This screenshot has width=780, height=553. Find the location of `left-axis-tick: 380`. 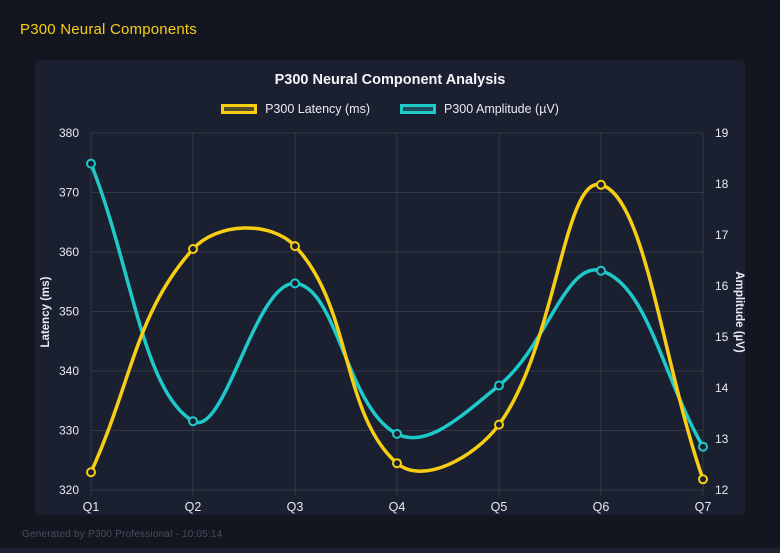

left-axis-tick: 380 is located at coordinates (69, 133).